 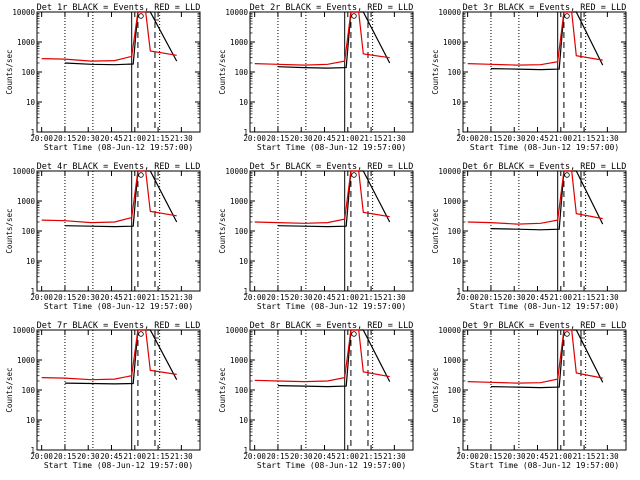 I want to click on panel-title: Det 8r BLACK = Events, RED = LLD, so click(x=332, y=326).